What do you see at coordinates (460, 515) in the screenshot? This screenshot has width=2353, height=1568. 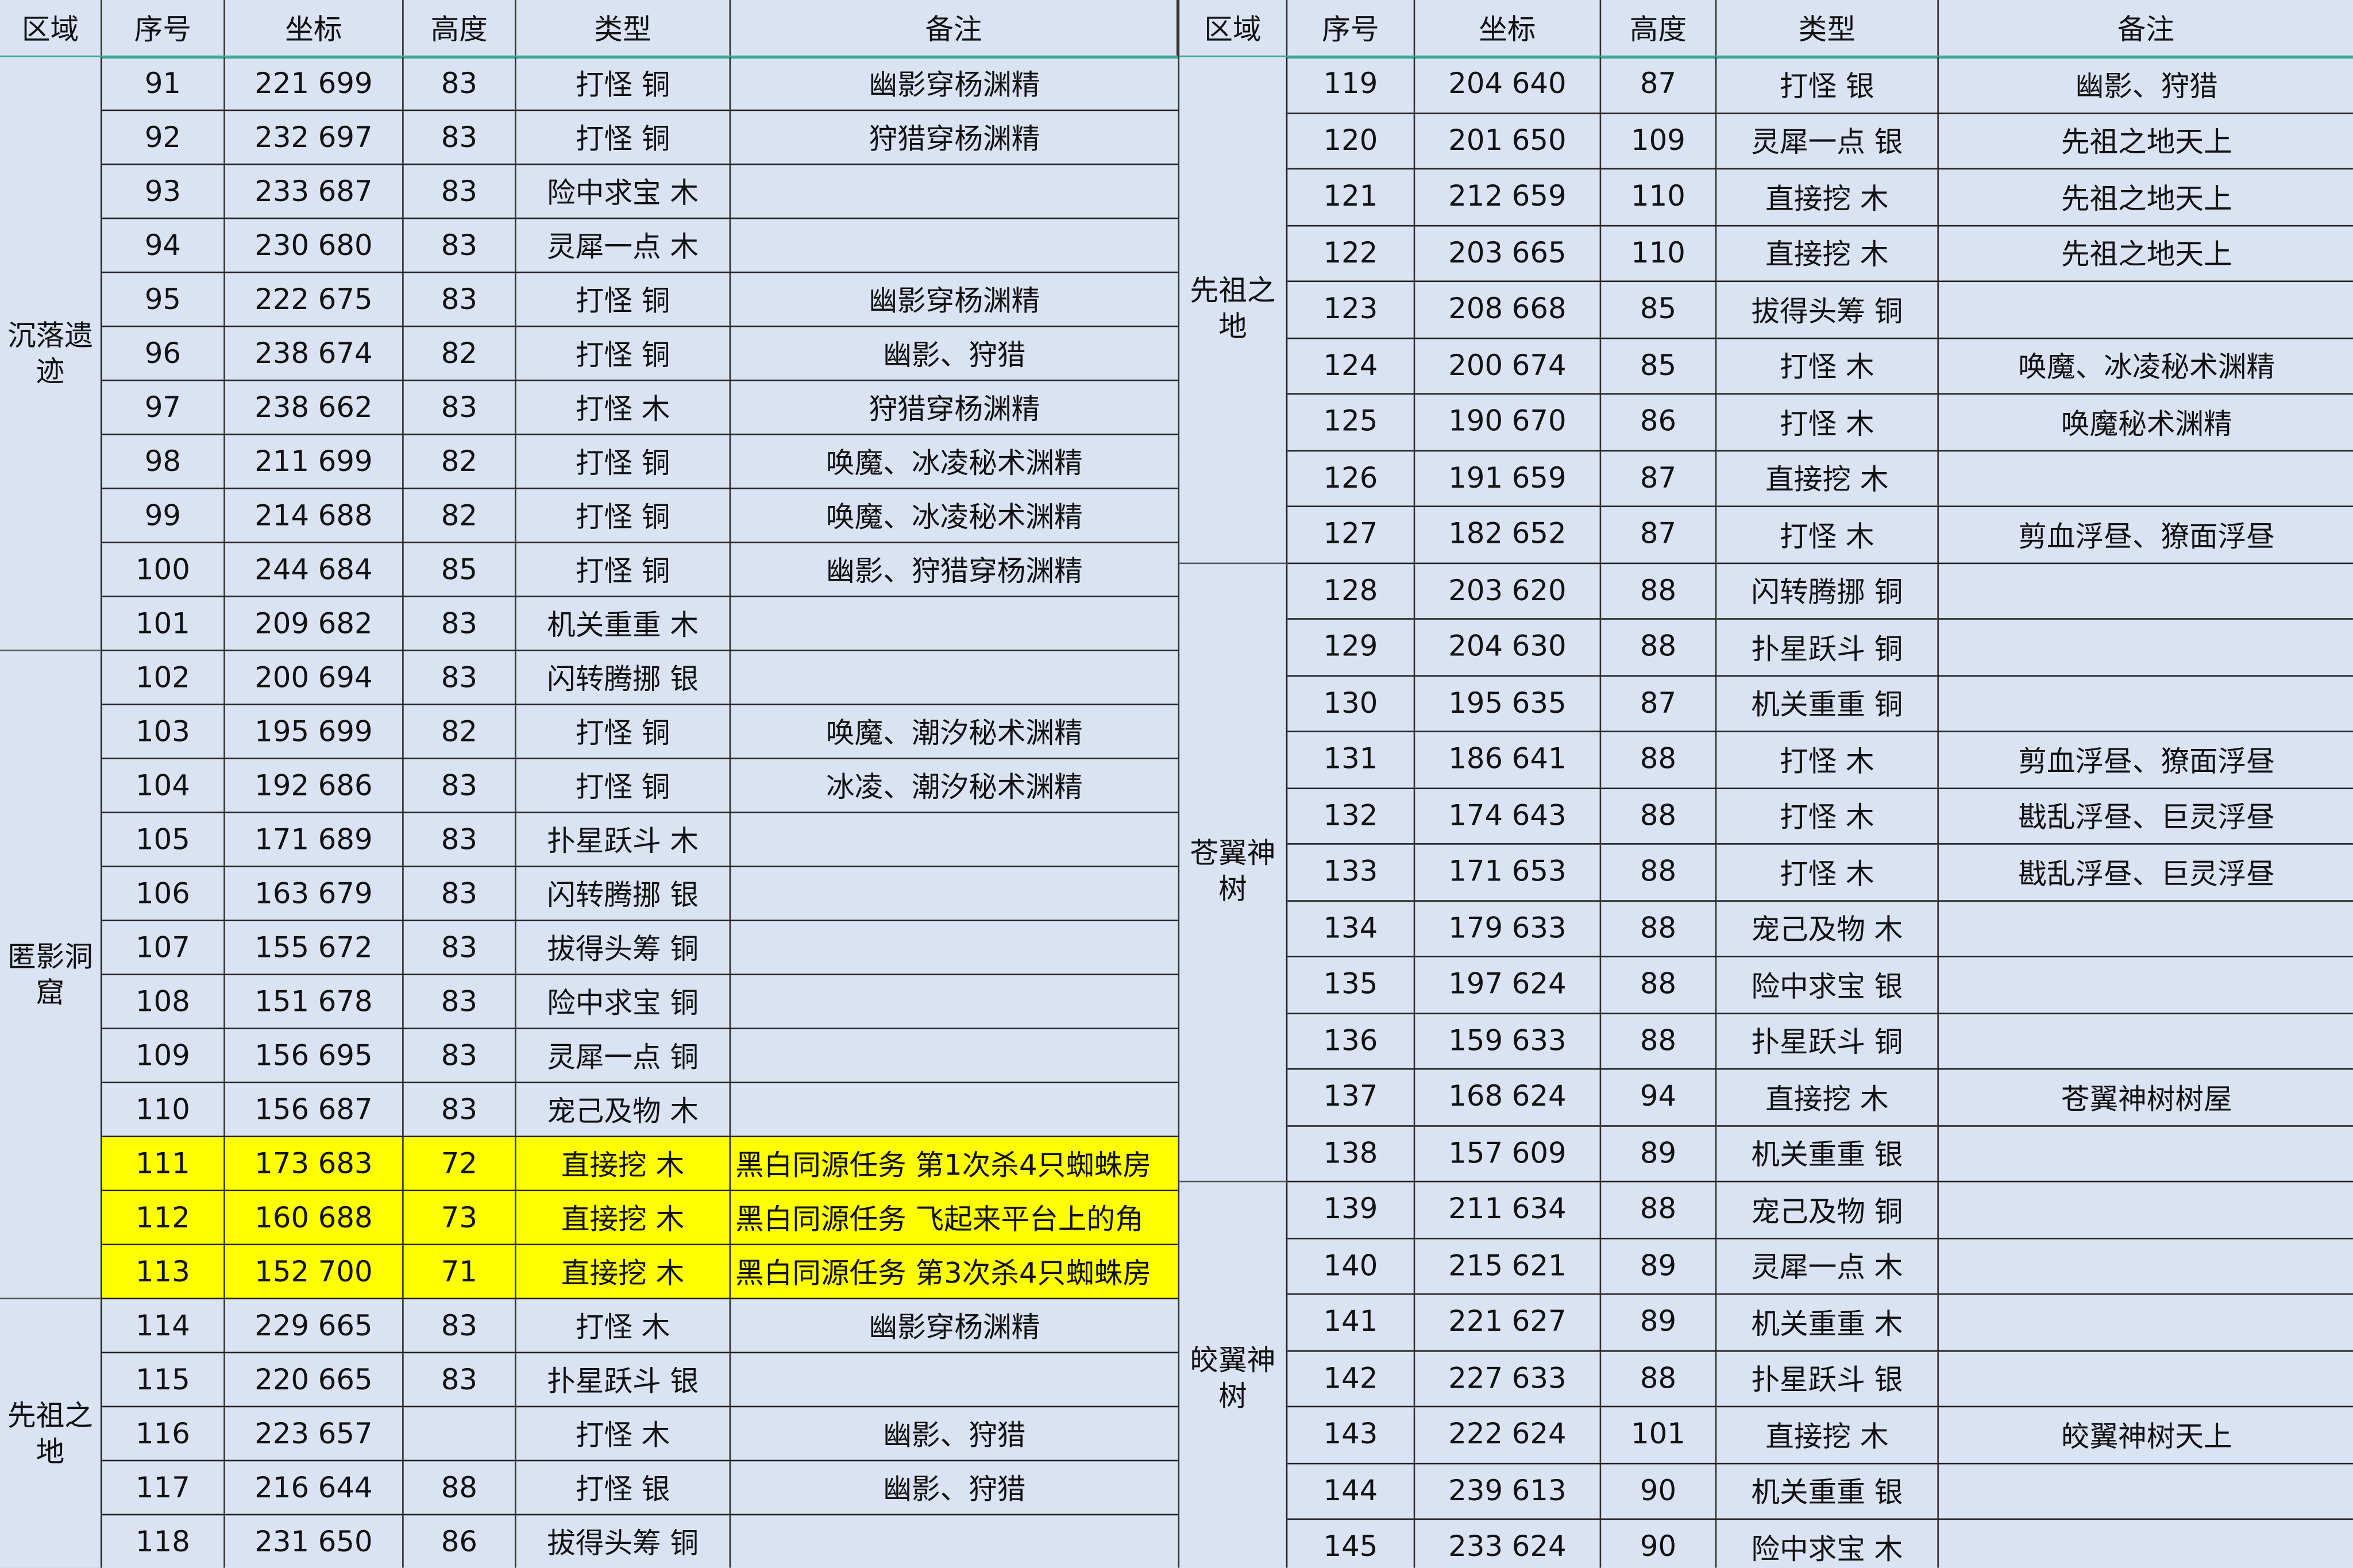 I see `cell-height: 82` at bounding box center [460, 515].